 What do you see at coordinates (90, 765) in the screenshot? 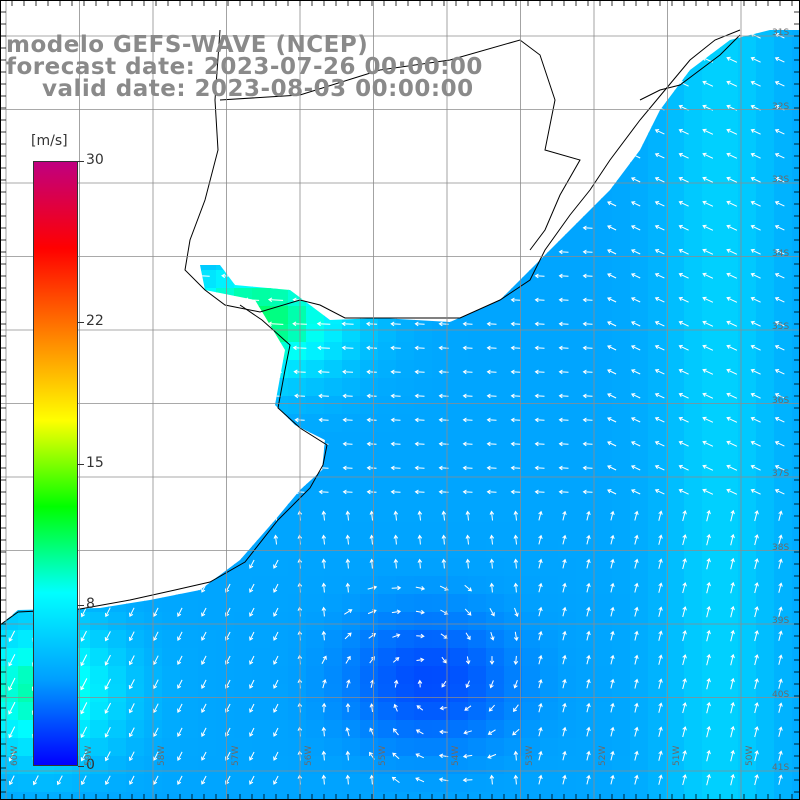
I see `colorbar-tick-label: 0` at bounding box center [90, 765].